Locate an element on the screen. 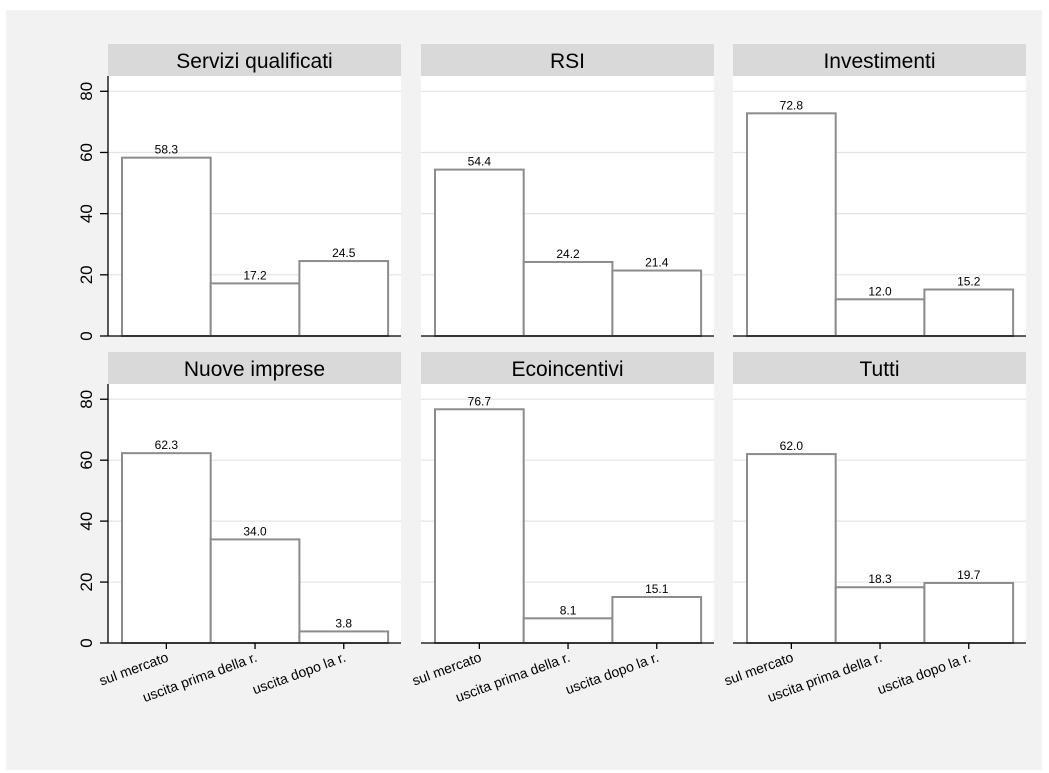  bar-value-label: 3.8 is located at coordinates (343, 623).